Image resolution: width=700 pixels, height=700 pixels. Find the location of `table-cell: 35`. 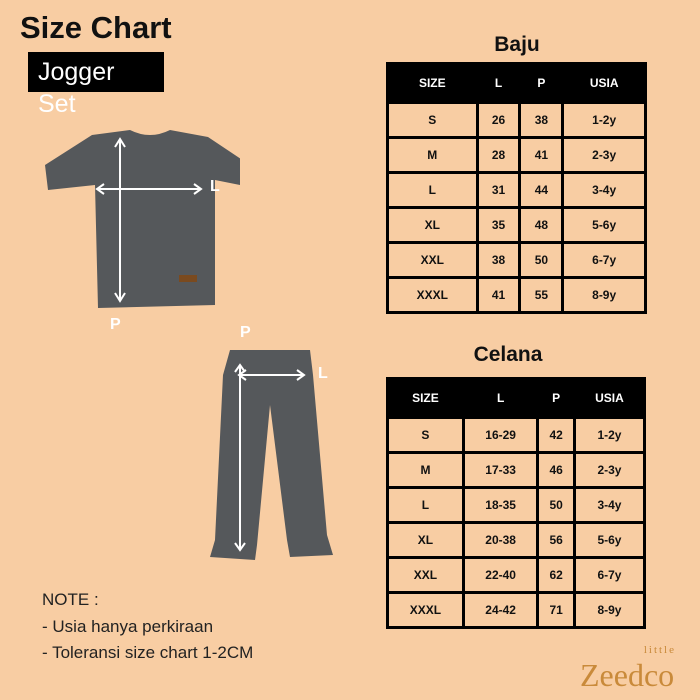

table-cell: 35 is located at coordinates (498, 225).